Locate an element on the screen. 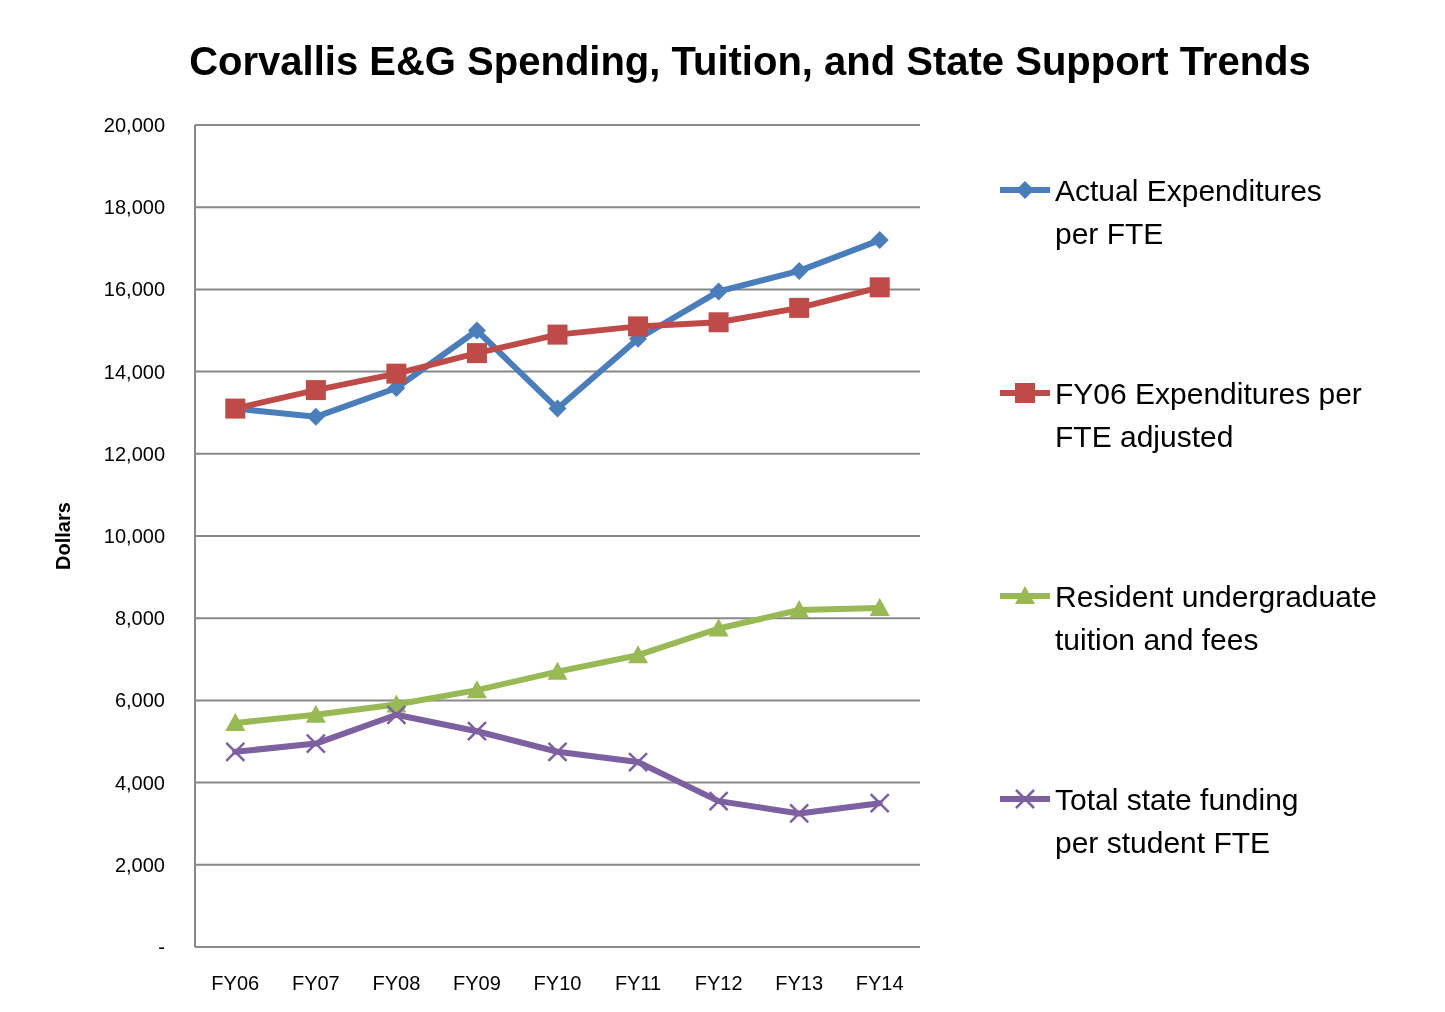 This screenshot has width=1445, height=1012. x-tick-label: FY14 is located at coordinates (879, 983).